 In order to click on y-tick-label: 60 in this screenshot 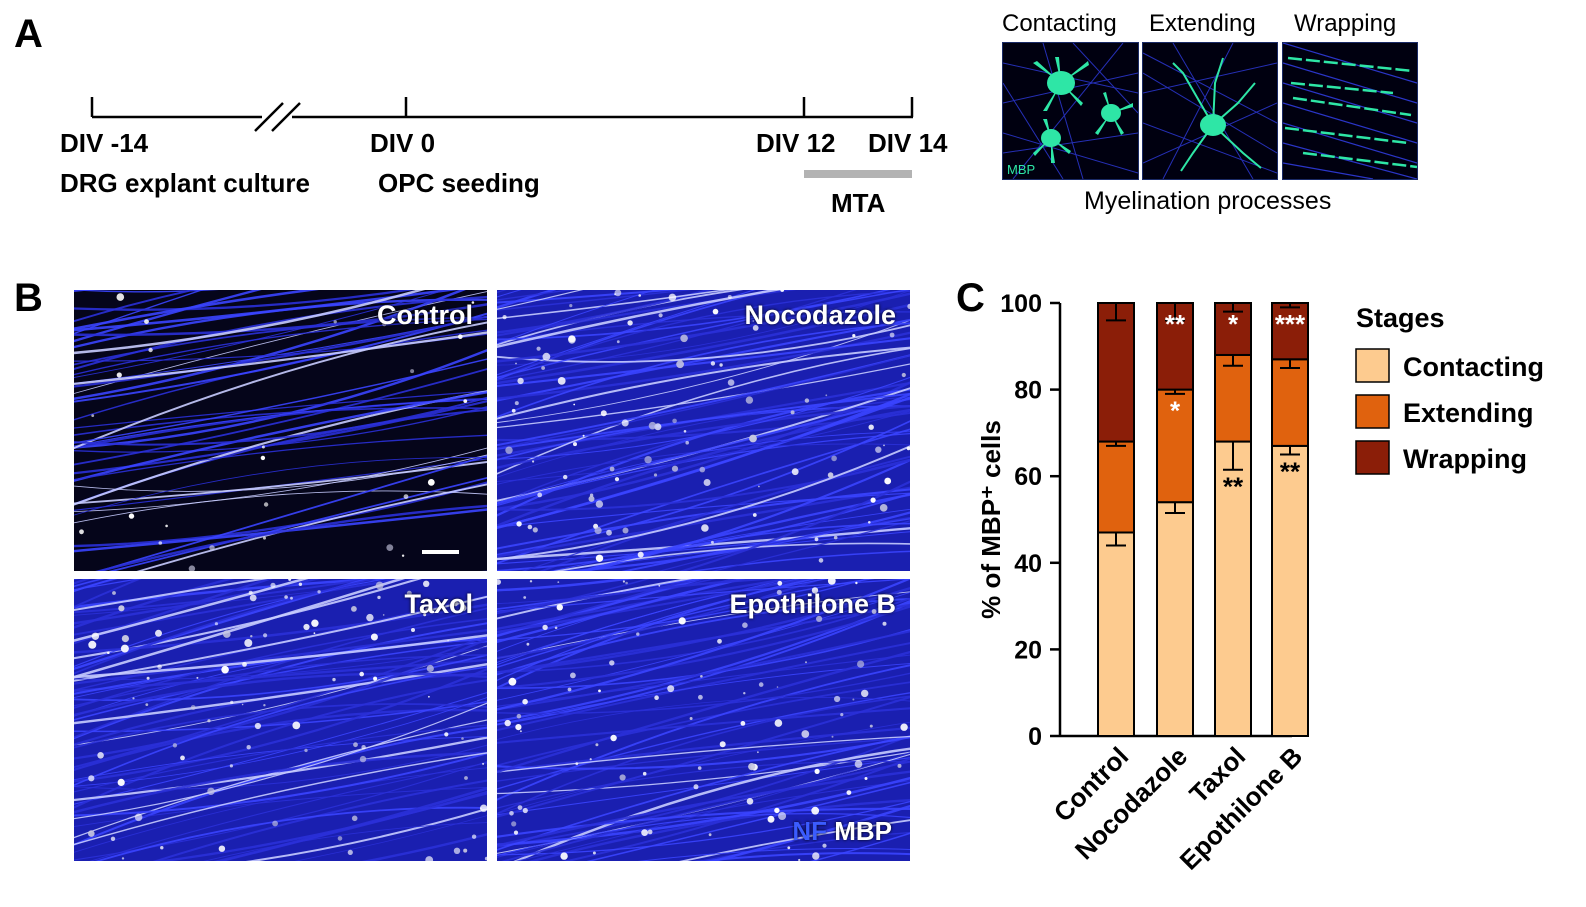, I will do `click(1028, 477)`.